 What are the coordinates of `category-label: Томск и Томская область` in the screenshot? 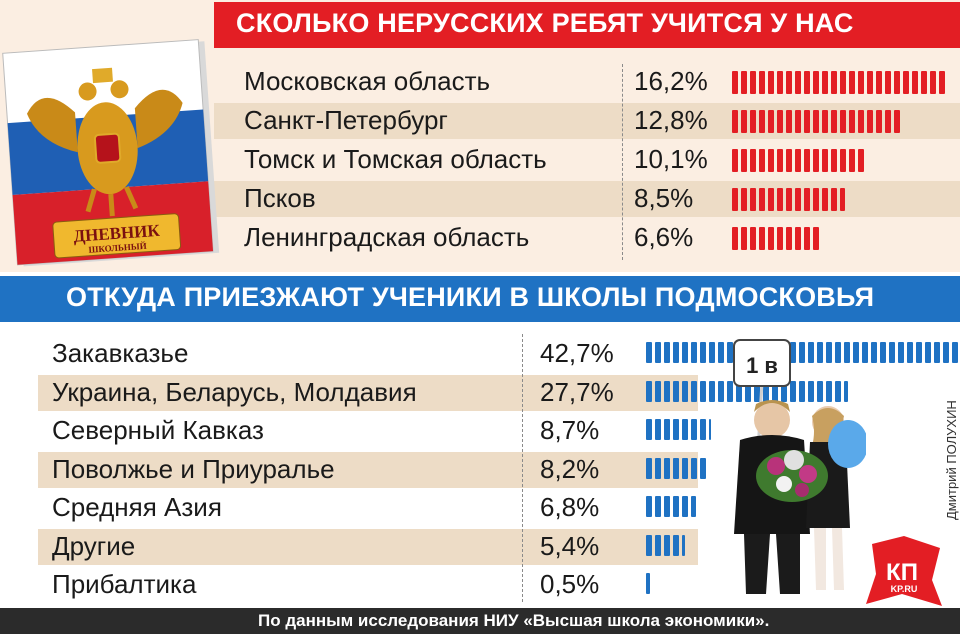 It's located at (395, 159).